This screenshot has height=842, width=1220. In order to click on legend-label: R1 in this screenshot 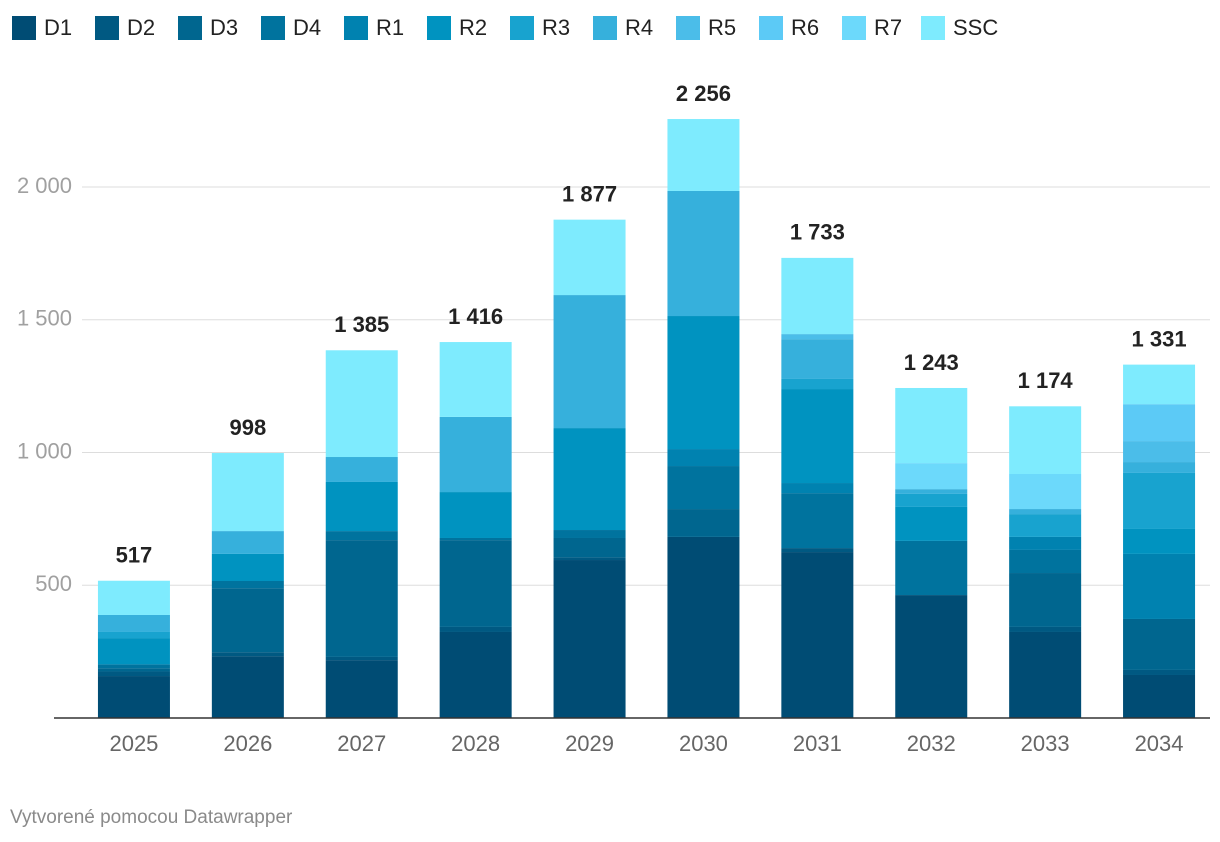, I will do `click(390, 27)`.